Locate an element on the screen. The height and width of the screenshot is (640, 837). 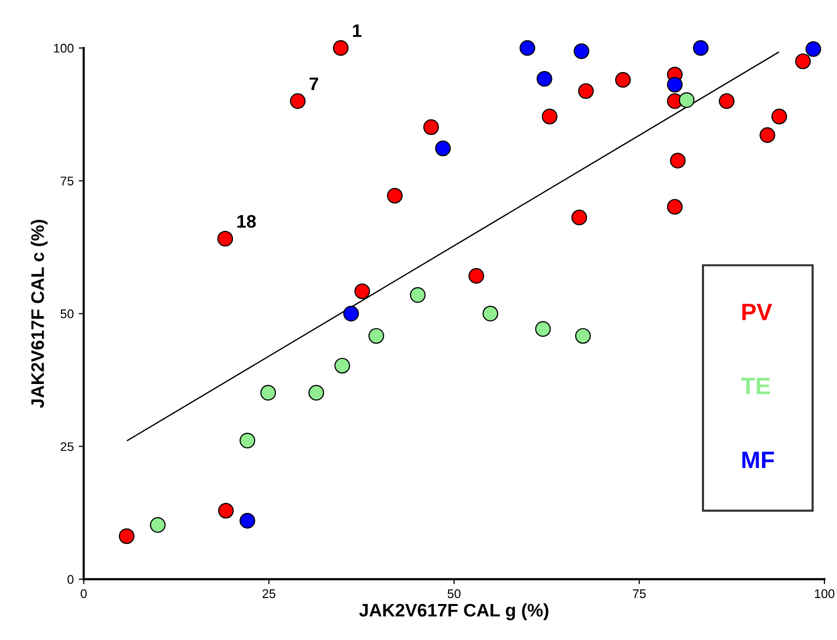
x-axis-title: JAK2V617F CAL g (%) is located at coordinates (453, 611).